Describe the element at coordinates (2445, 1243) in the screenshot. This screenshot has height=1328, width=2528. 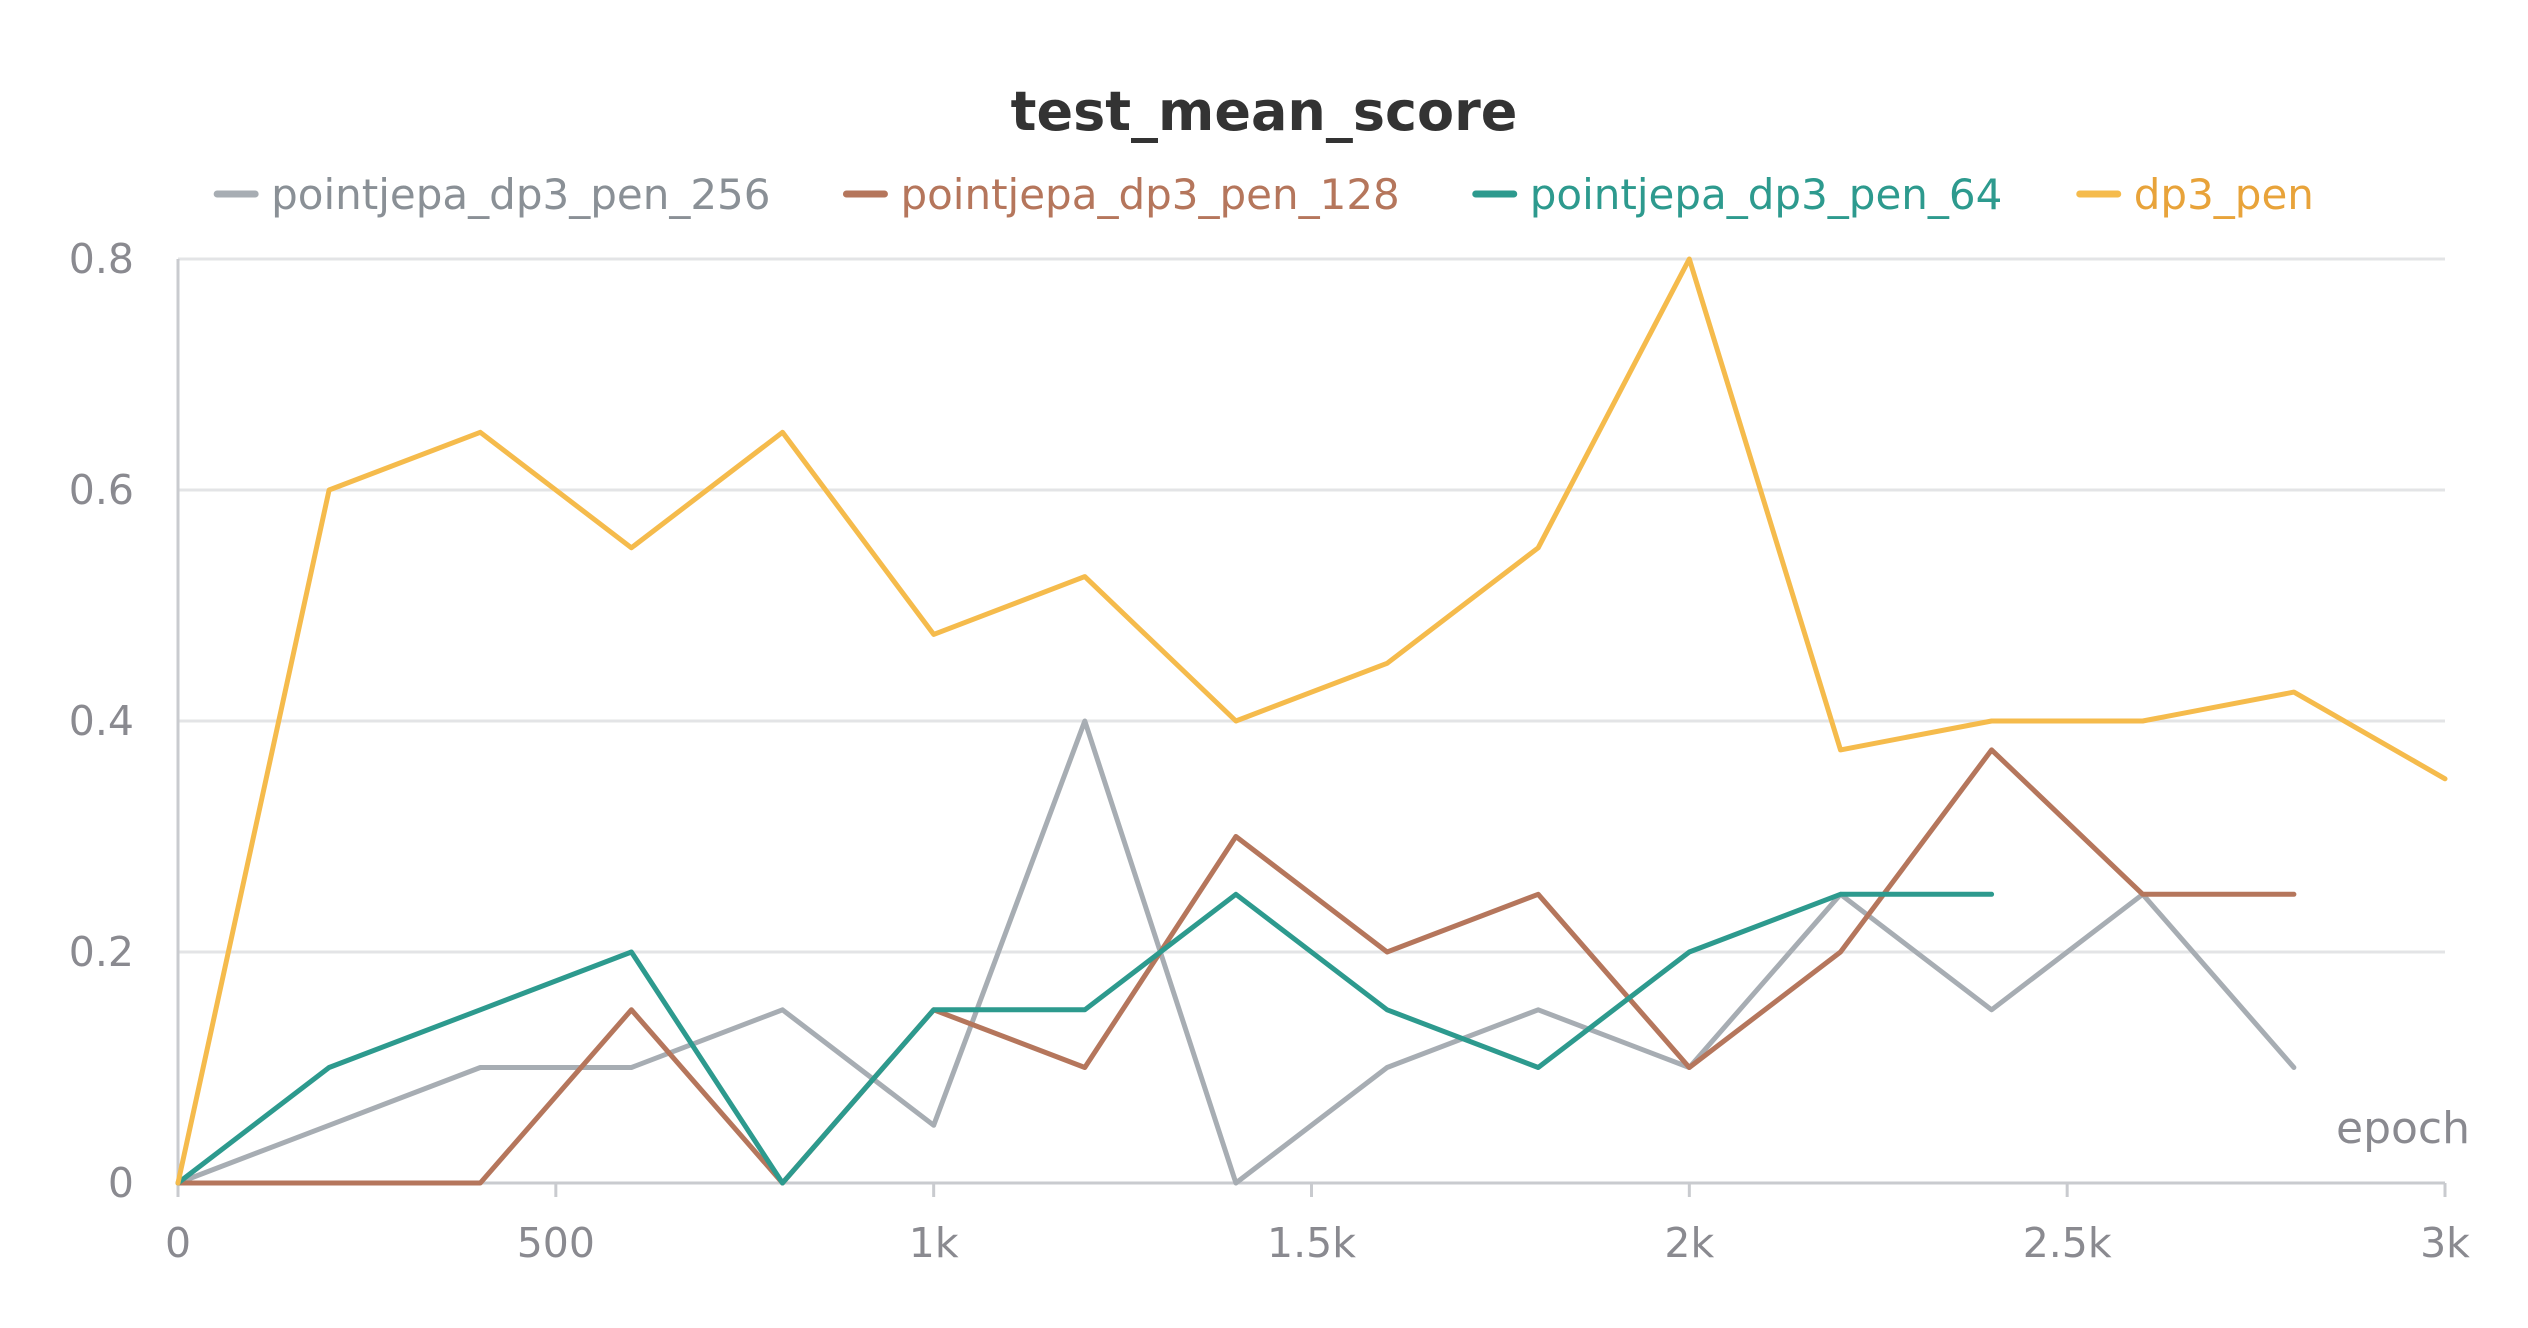
I see `x-tick-label: 3k` at that location.